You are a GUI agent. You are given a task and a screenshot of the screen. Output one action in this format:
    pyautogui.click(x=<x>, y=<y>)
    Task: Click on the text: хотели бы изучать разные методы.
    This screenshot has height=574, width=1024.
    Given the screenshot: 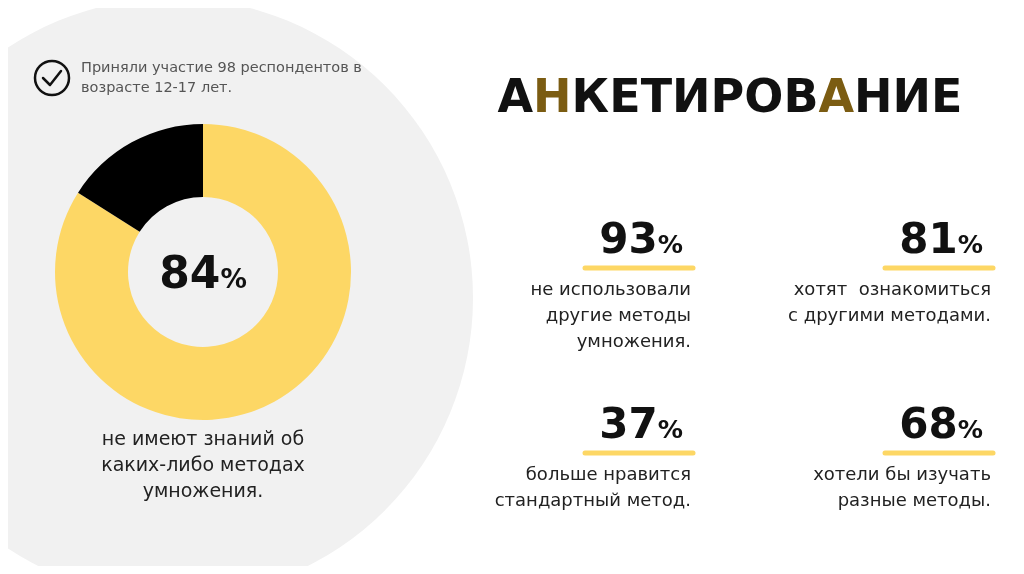 What is the action you would take?
    pyautogui.click(x=902, y=486)
    